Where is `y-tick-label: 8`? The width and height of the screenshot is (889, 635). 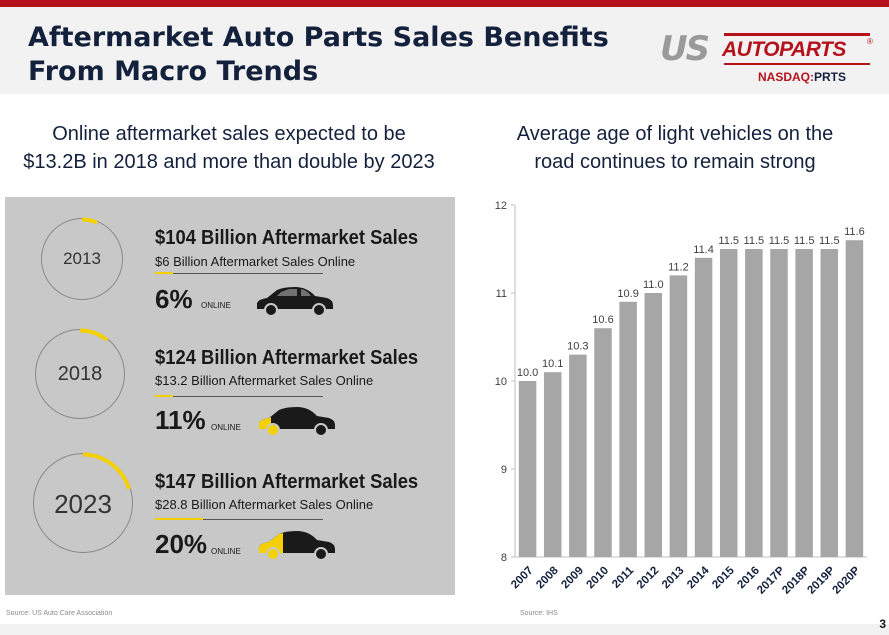 y-tick-label: 8 is located at coordinates (504, 558).